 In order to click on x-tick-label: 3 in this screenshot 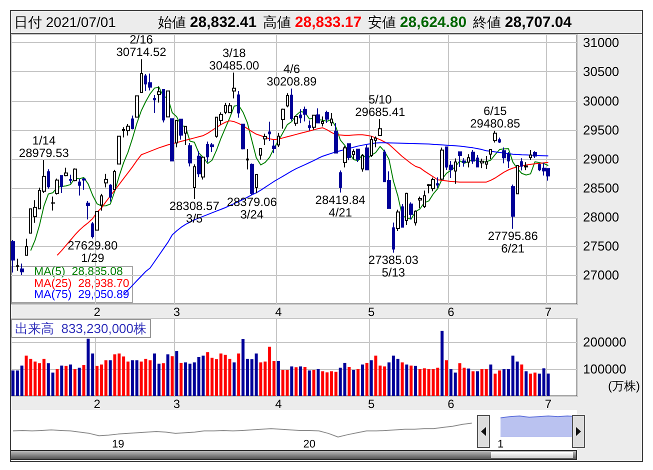, I will do `click(176, 312)`.